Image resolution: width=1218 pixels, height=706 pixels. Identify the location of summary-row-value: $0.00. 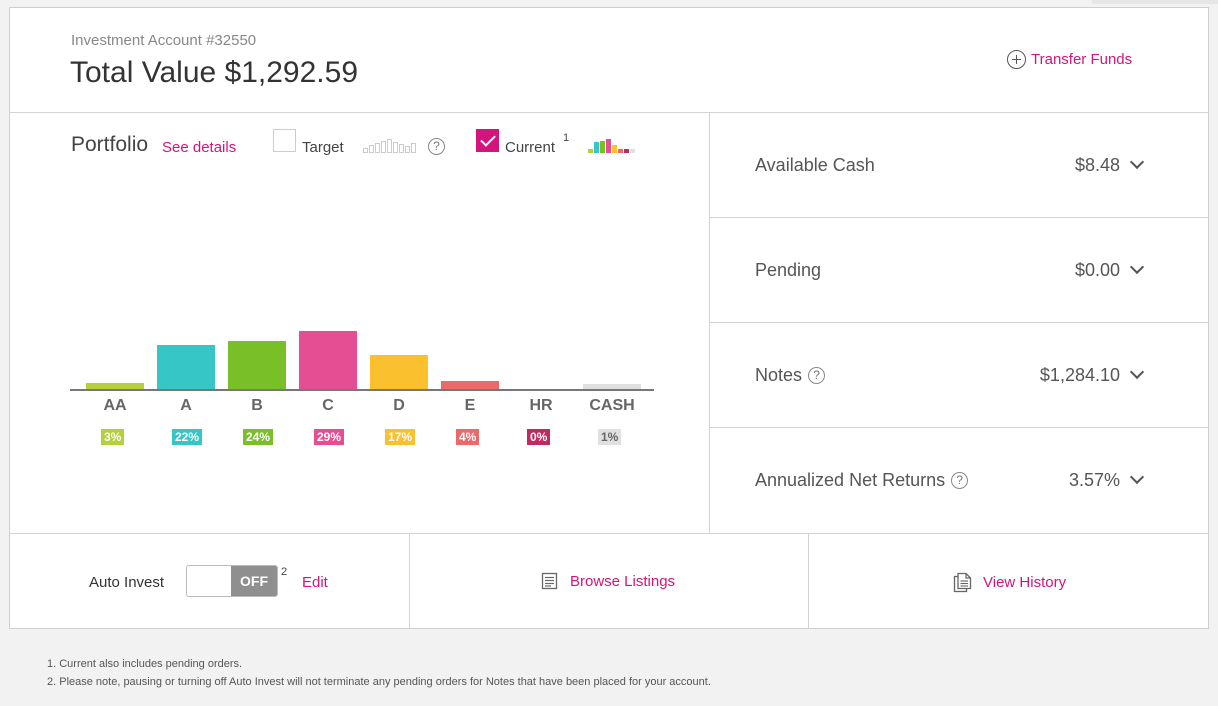
(1097, 270).